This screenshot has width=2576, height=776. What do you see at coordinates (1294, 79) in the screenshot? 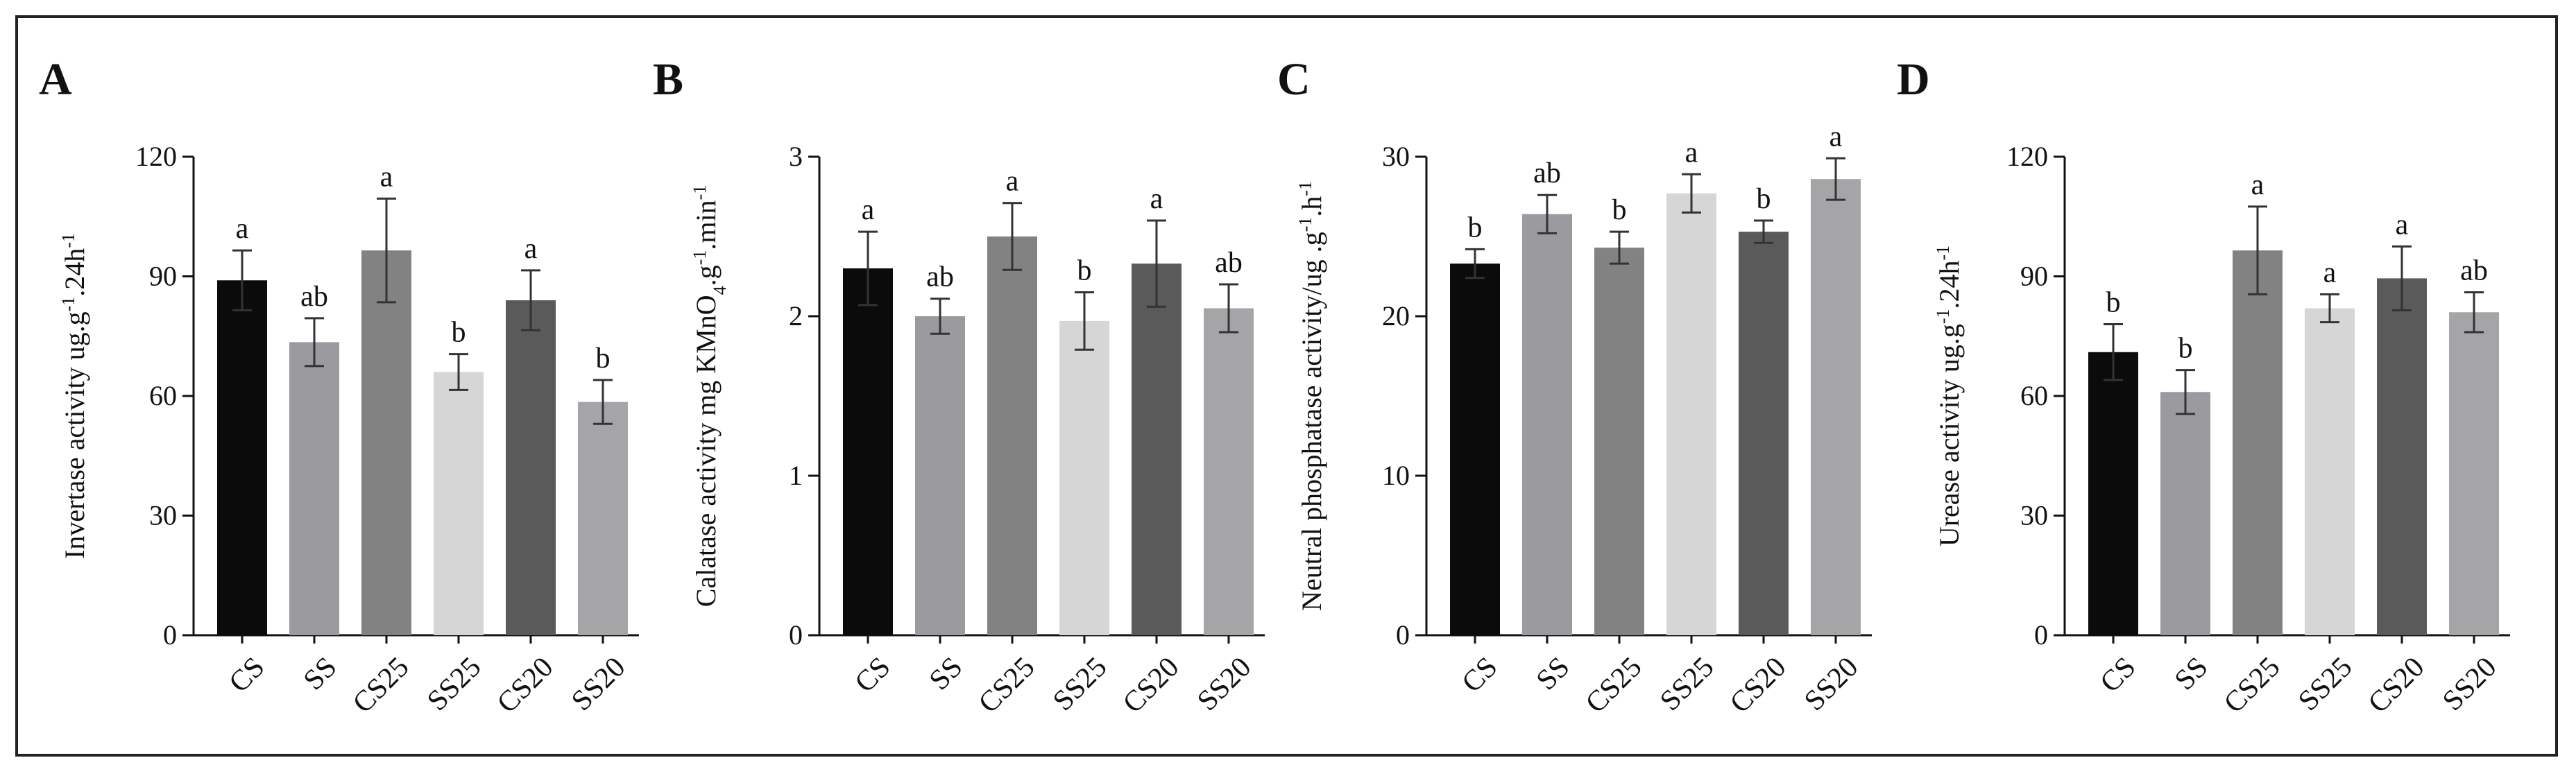
I see `panel-letter: C` at bounding box center [1294, 79].